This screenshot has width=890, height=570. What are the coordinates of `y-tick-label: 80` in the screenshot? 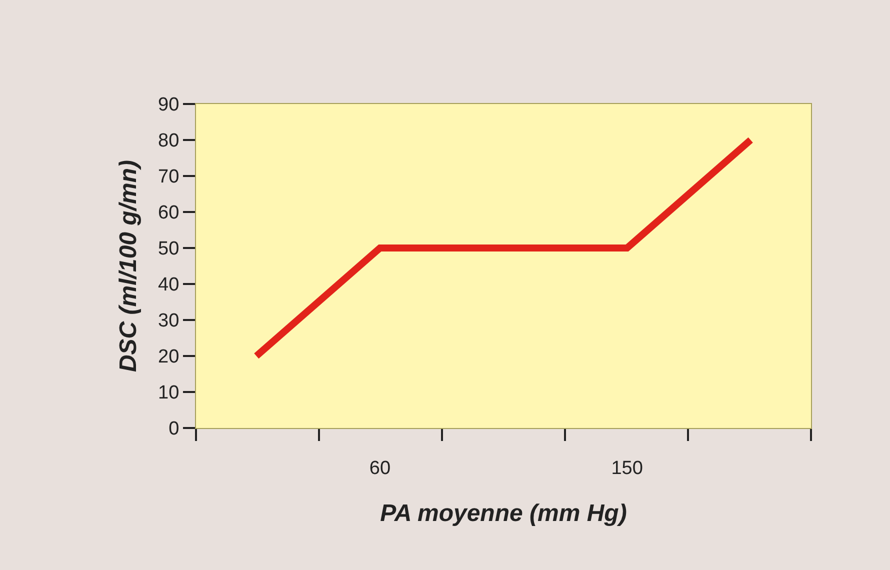 It's located at (169, 141).